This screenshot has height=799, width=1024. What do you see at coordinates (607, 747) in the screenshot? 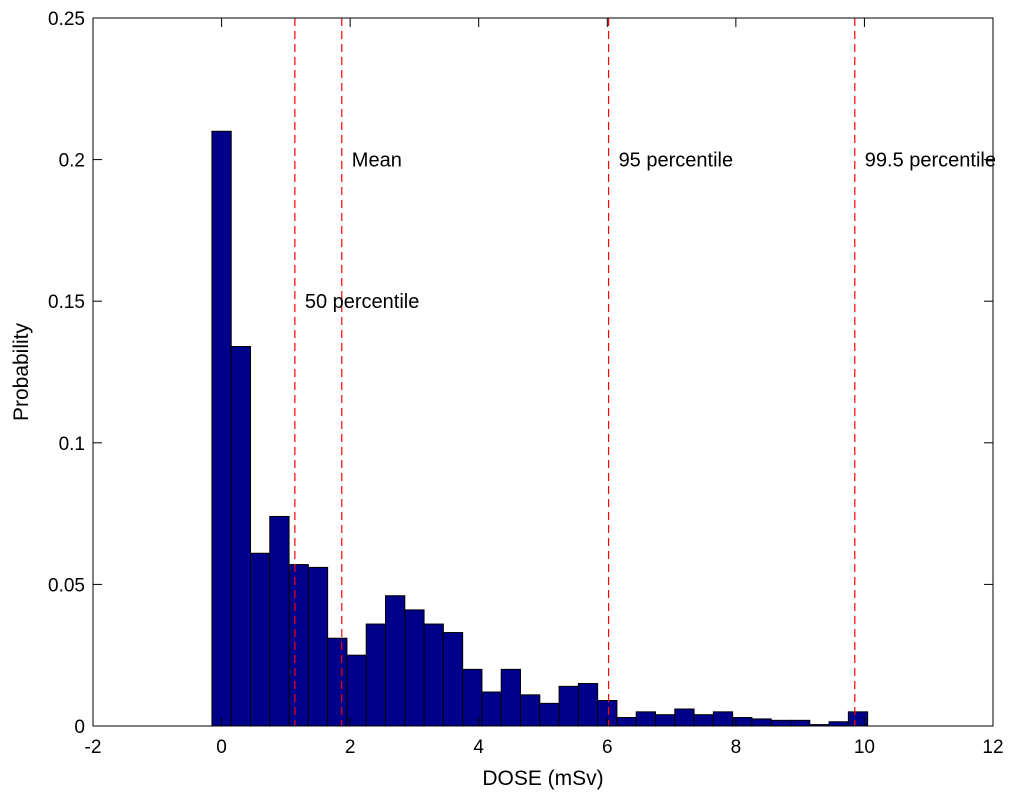
I see `x-tick-label: 6` at bounding box center [607, 747].